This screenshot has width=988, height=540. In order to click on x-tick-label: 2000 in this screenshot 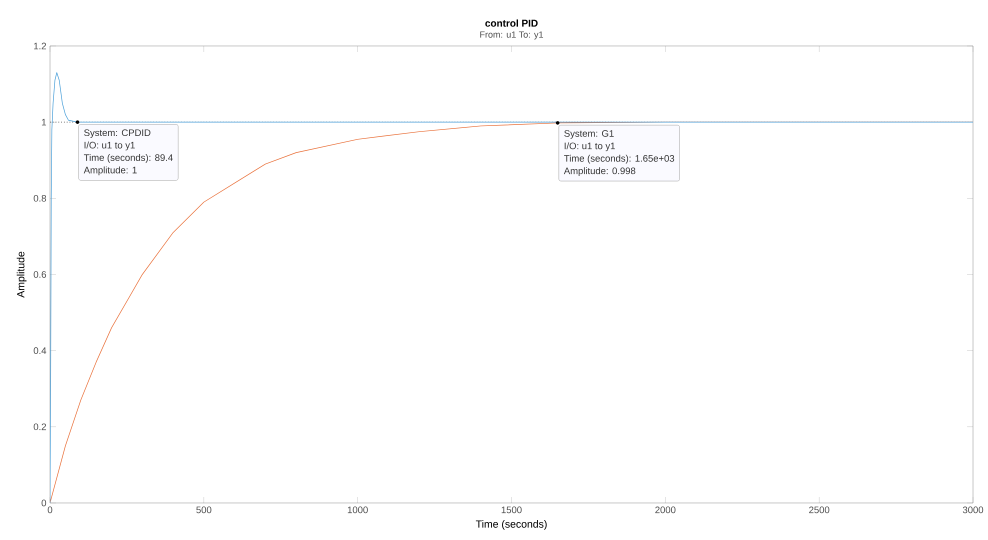, I will do `click(665, 510)`.